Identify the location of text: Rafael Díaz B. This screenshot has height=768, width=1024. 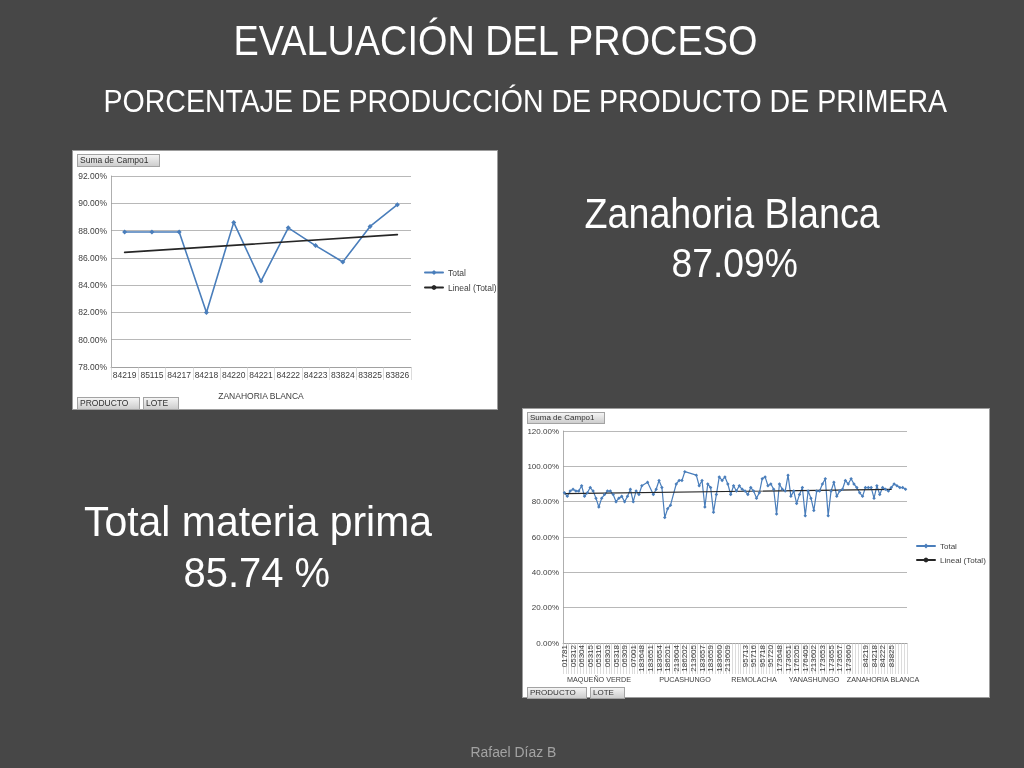
(512, 751).